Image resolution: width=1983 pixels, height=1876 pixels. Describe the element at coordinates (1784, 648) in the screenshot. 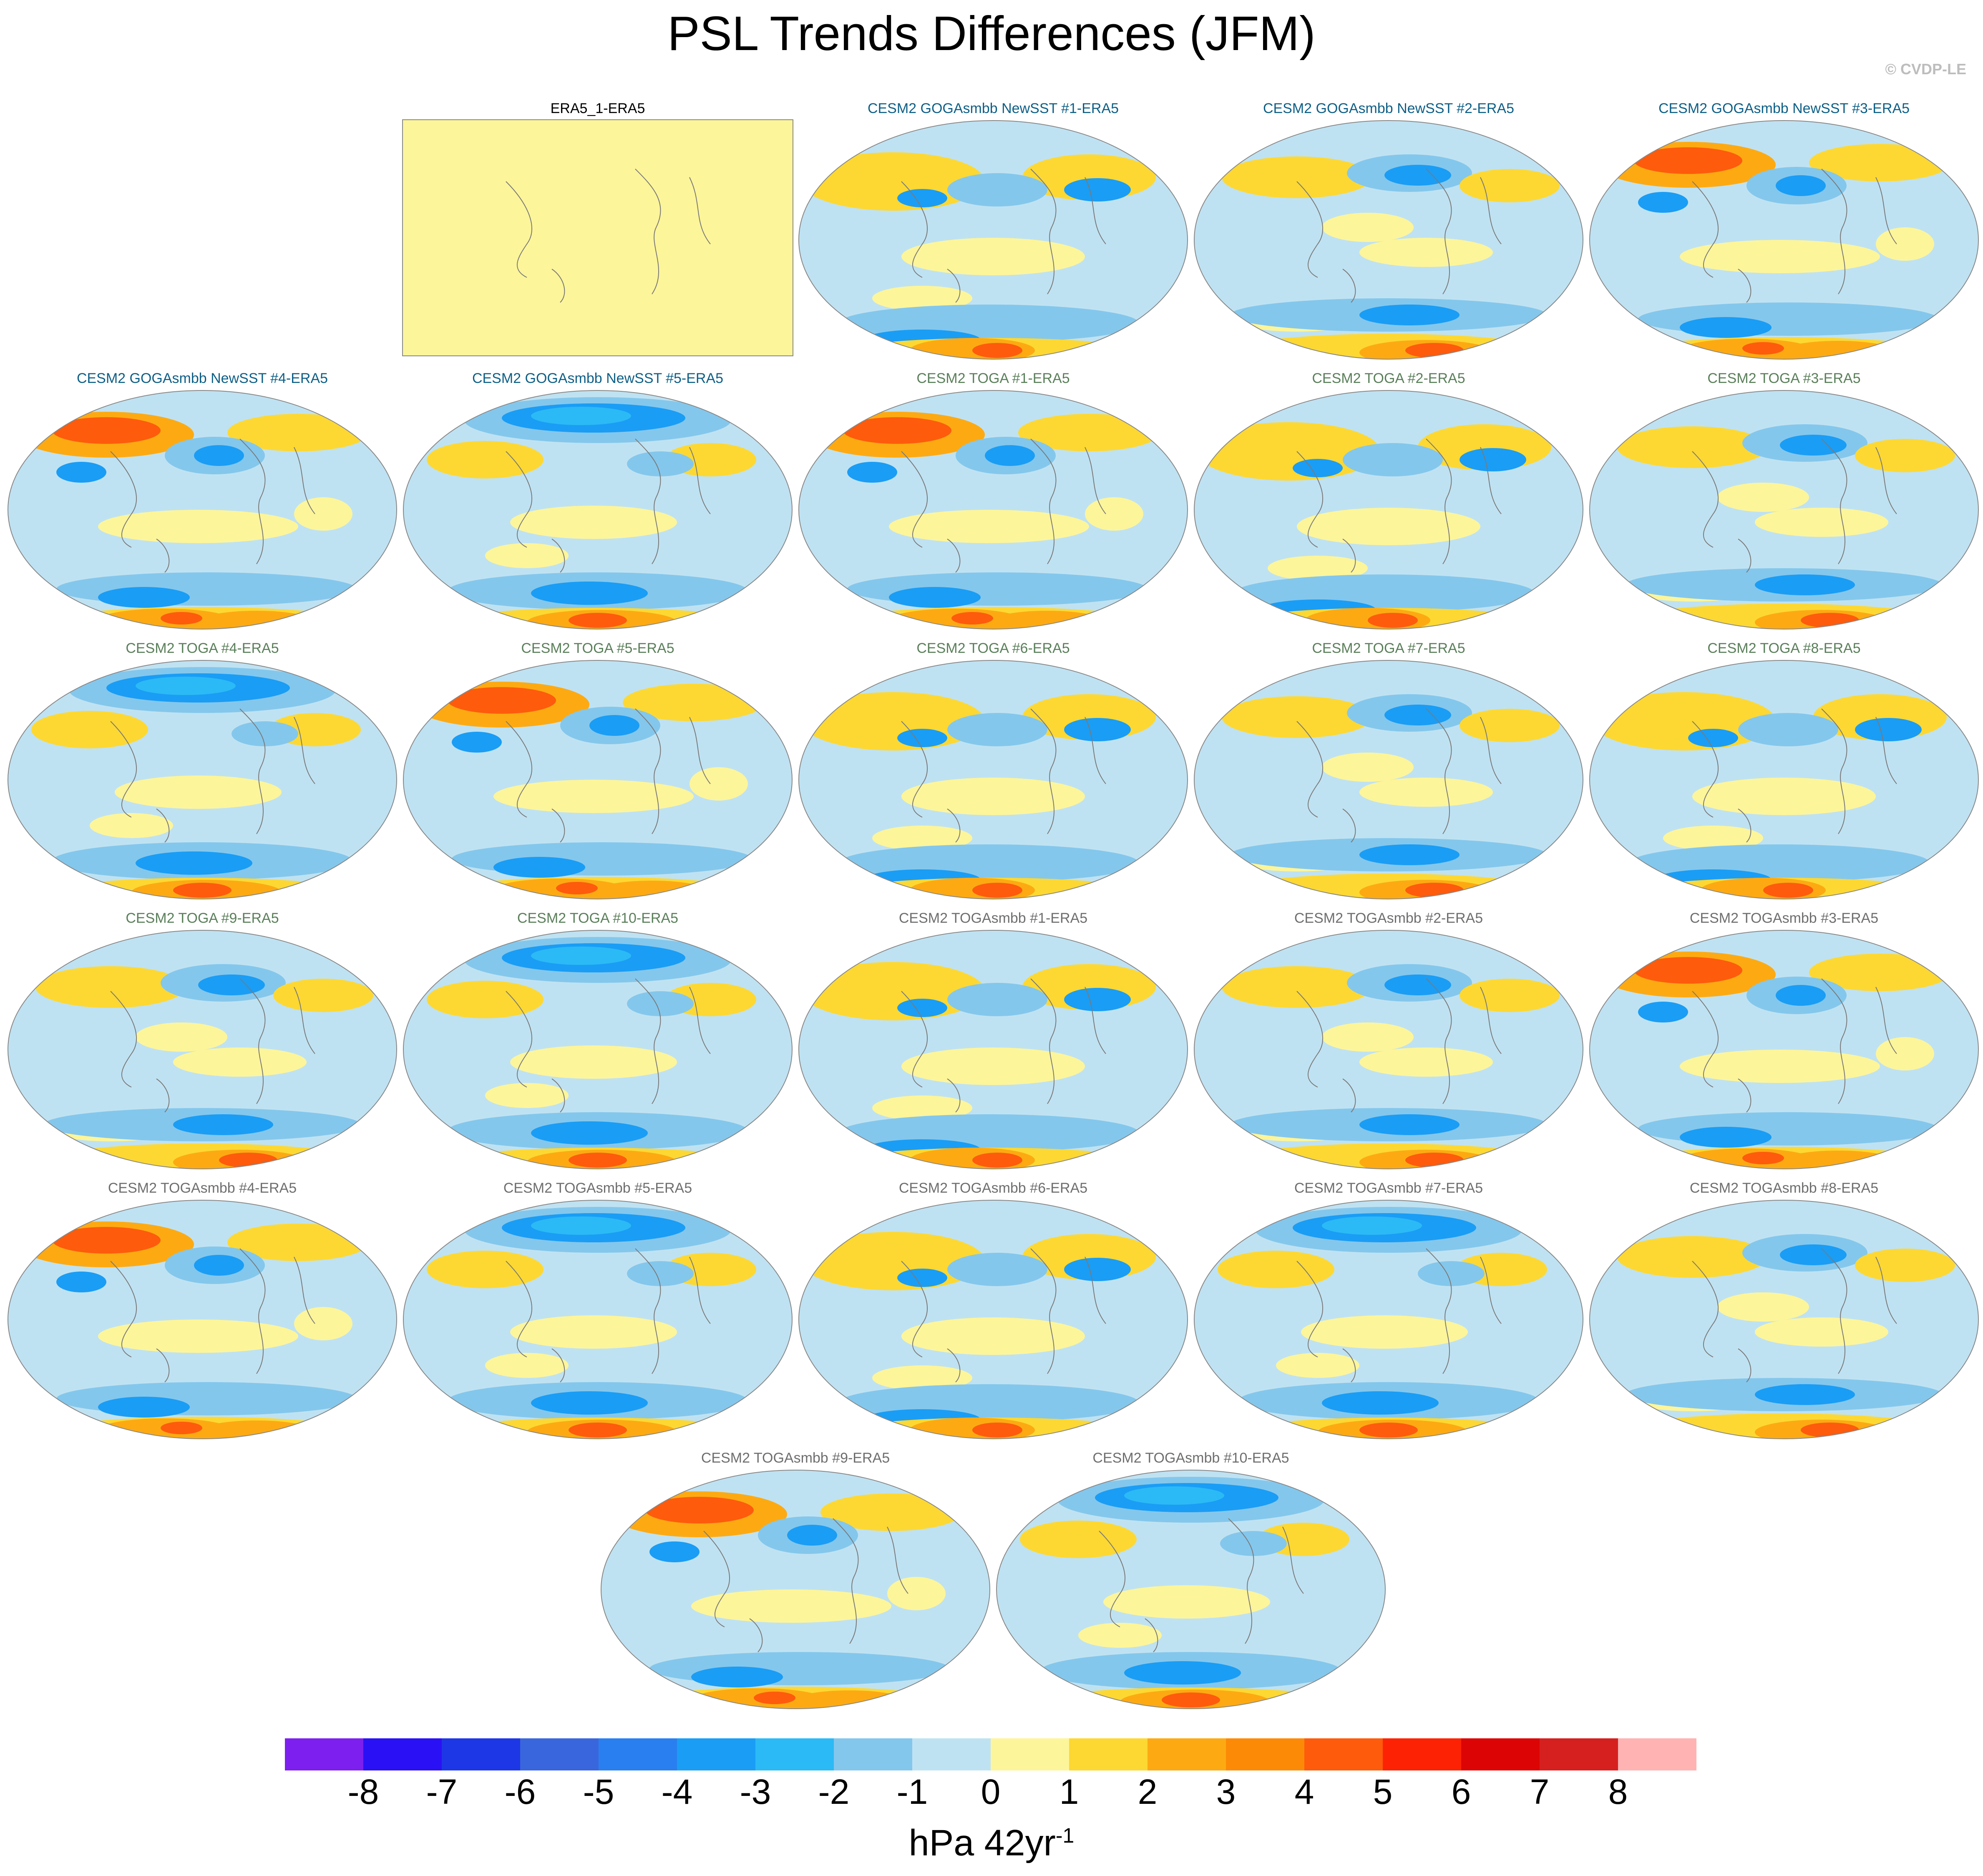

I see `map-panel-title: CESM2 TOGA #8-ERA5` at that location.